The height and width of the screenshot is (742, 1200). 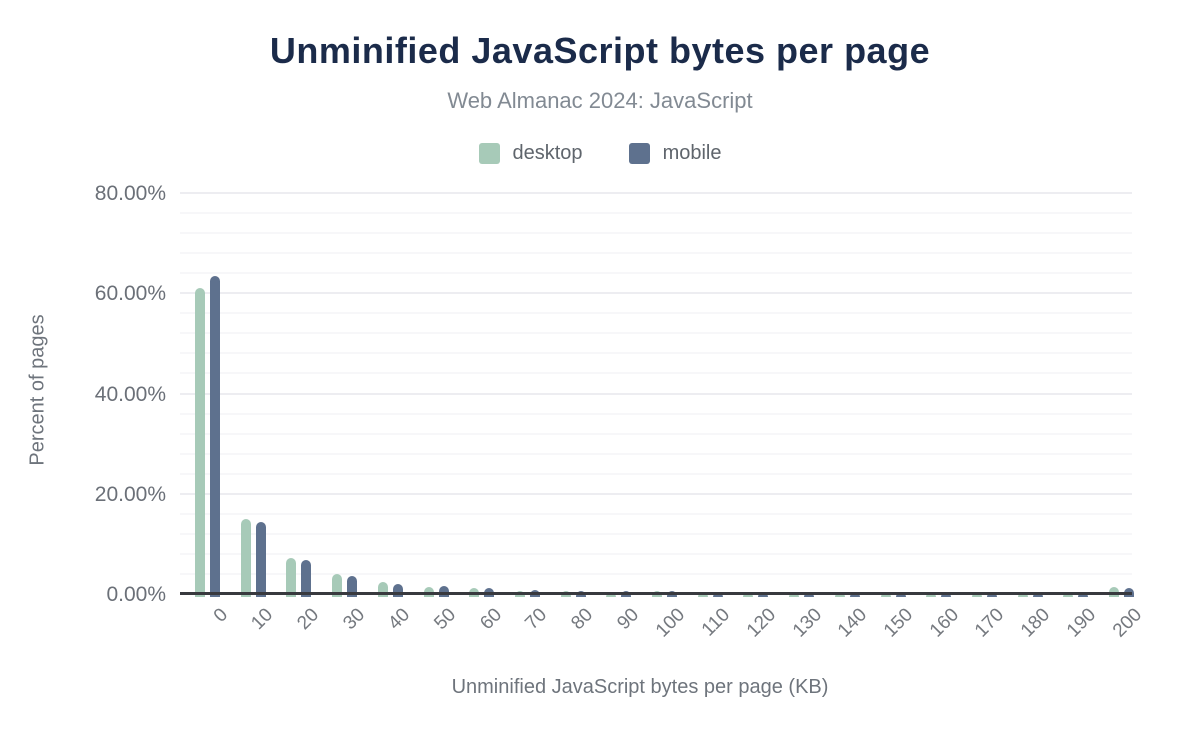 I want to click on mobile-bar-20kb, so click(x=306, y=578).